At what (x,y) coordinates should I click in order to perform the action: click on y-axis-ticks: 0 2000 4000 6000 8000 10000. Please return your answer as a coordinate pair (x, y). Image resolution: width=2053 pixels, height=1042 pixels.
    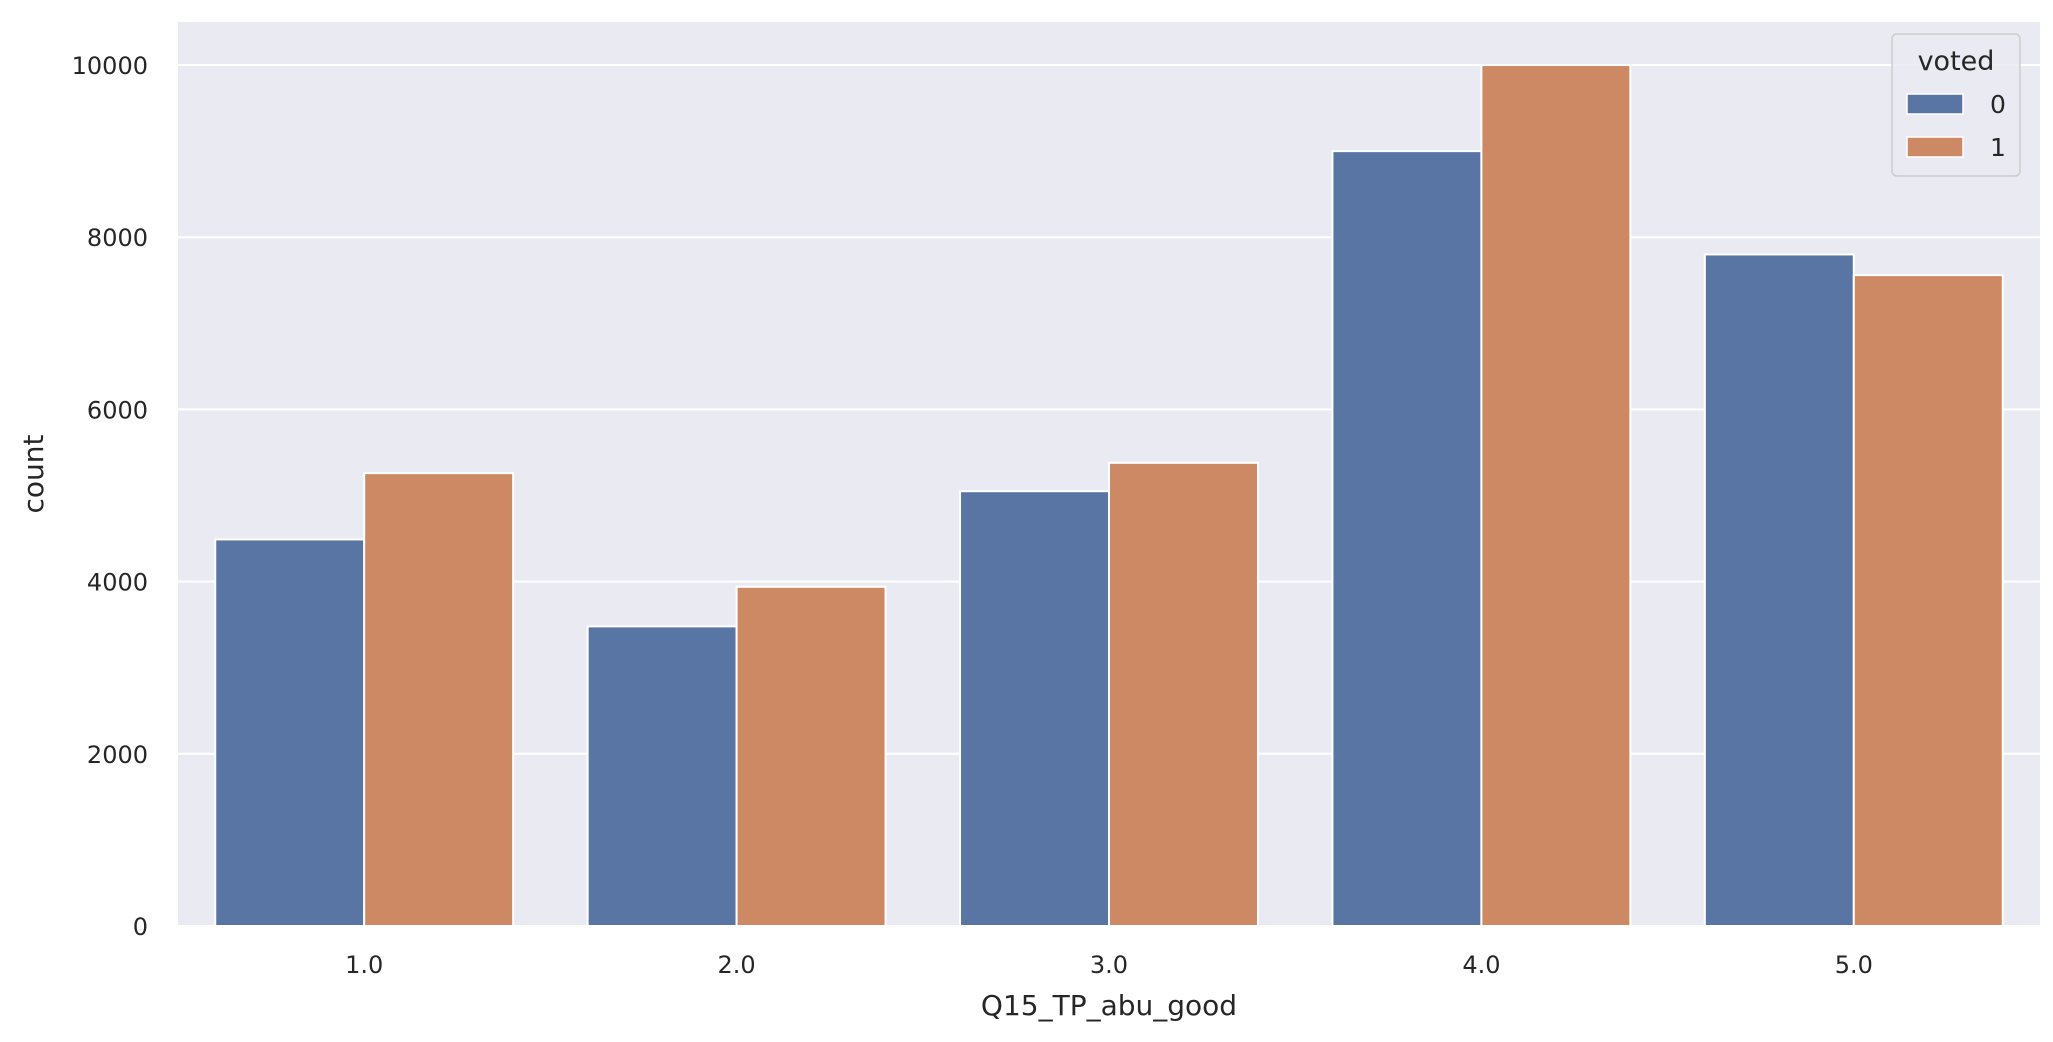
    Looking at the image, I should click on (110, 496).